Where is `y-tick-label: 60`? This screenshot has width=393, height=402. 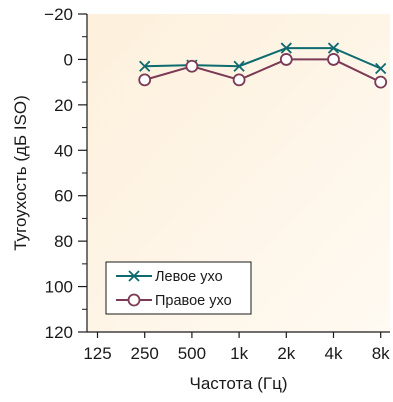 y-tick-label: 60 is located at coordinates (63, 196).